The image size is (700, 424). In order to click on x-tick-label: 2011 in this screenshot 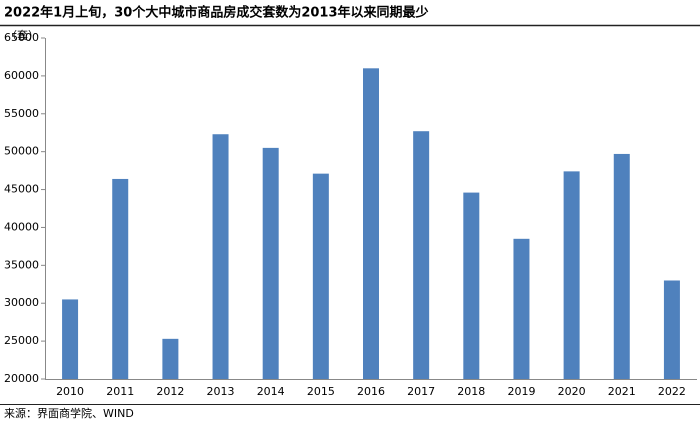, I will do `click(120, 391)`.